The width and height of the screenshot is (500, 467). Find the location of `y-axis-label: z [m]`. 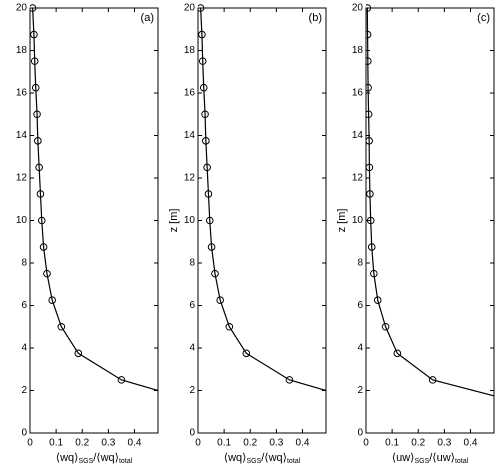

y-axis-label: z [m] is located at coordinates (342, 221).